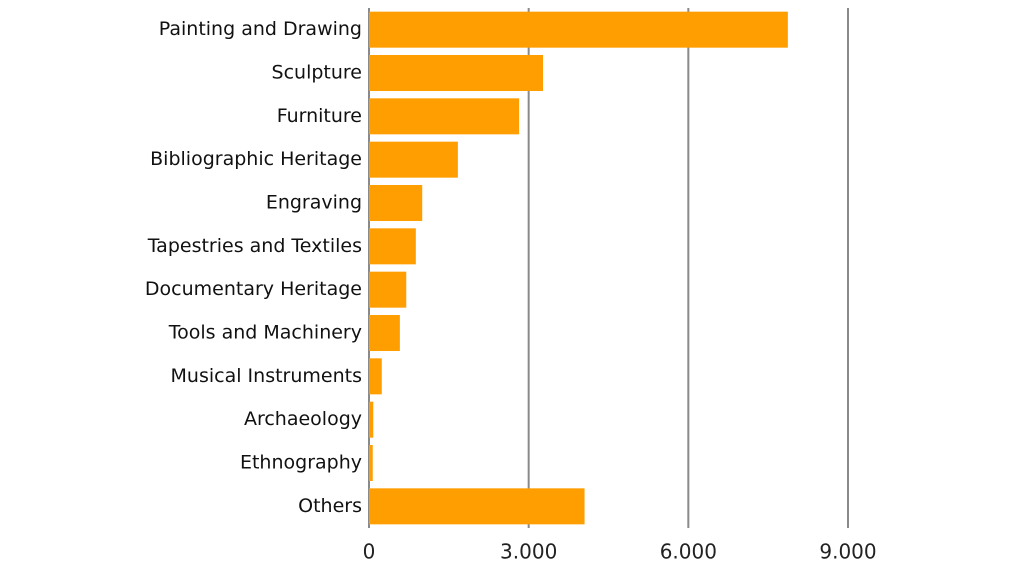 The width and height of the screenshot is (1015, 582). Describe the element at coordinates (301, 463) in the screenshot. I see `y-tick-label: Ethnography` at that location.